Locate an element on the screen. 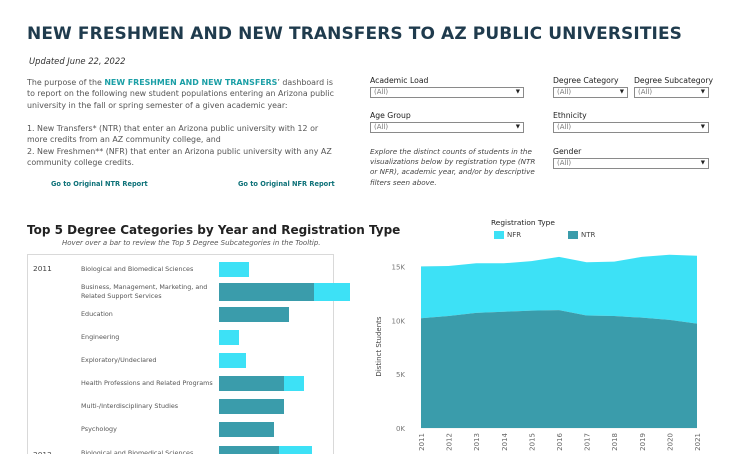 This screenshot has height=454, width=736. age-group-filter: Age Group (All) ▼ is located at coordinates (447, 122).